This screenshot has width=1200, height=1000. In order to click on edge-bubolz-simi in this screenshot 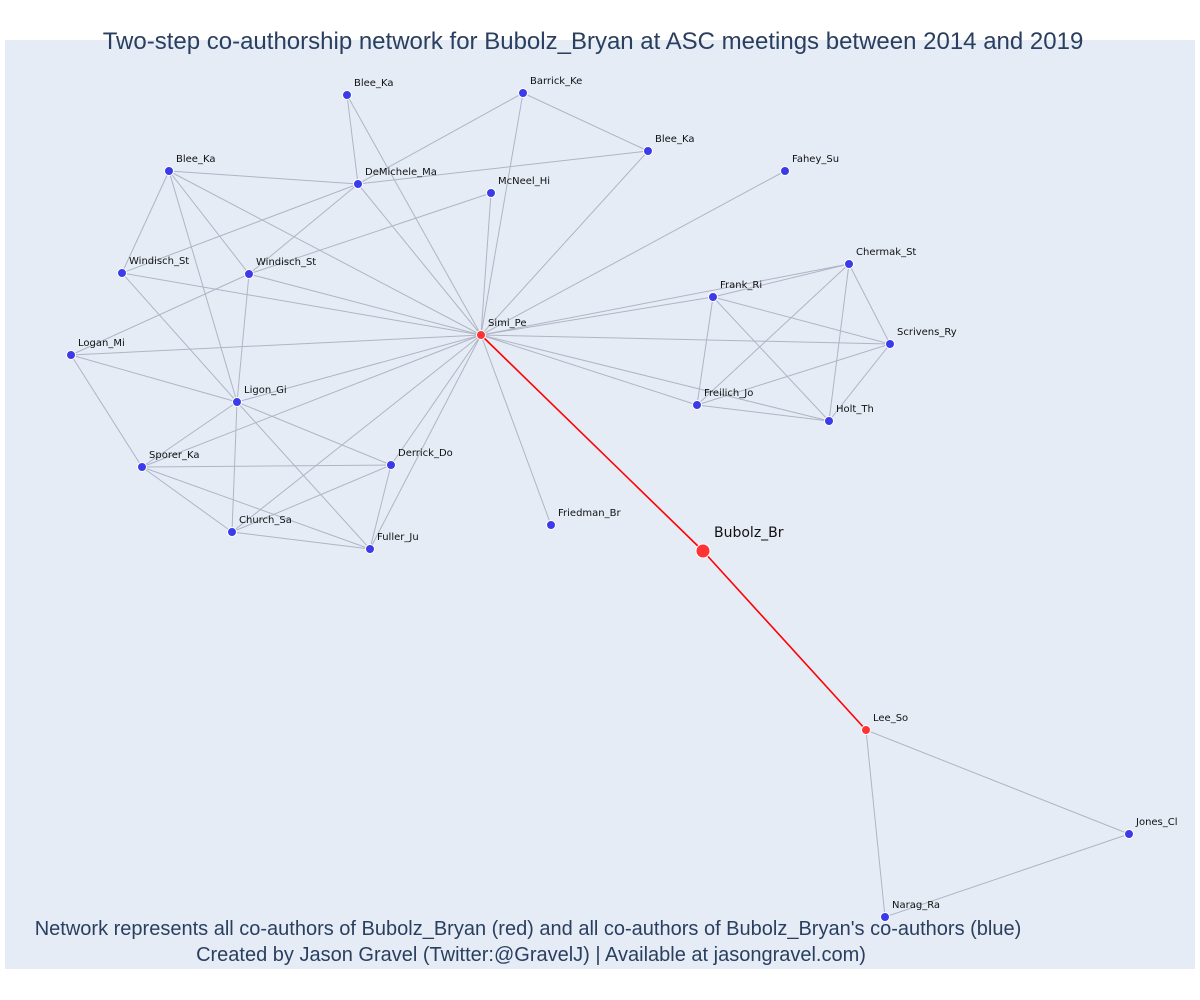, I will do `click(592, 443)`.